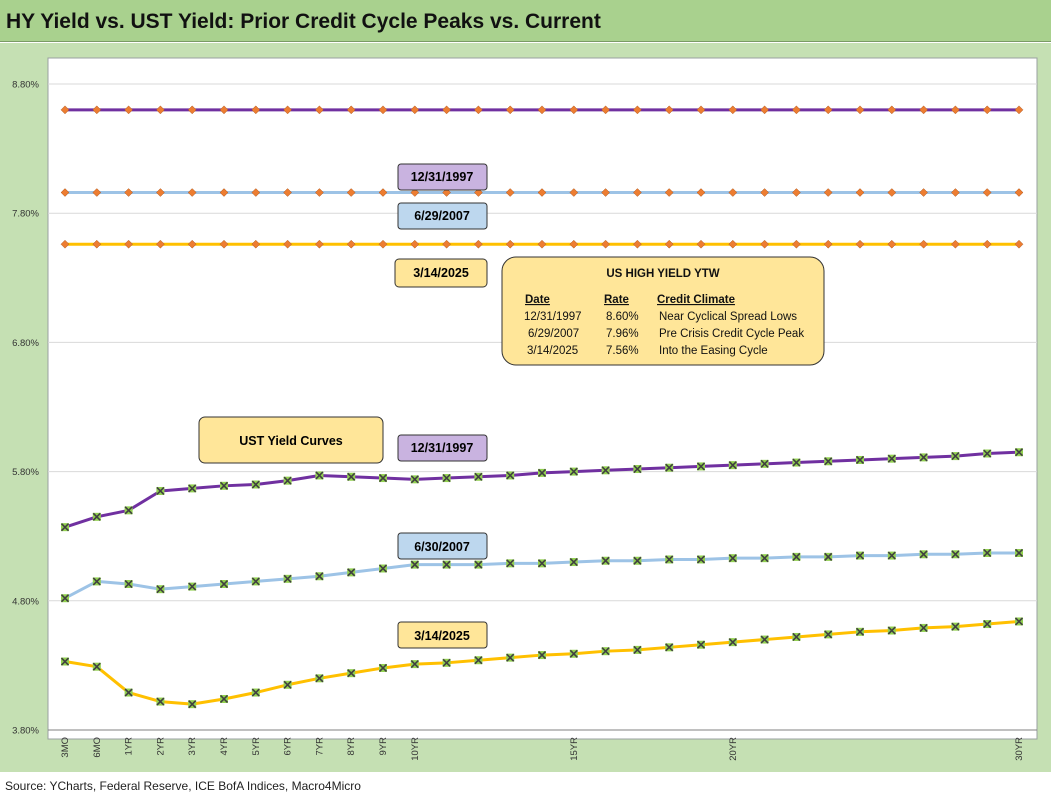  I want to click on x-tick-label: 8YR, so click(351, 746).